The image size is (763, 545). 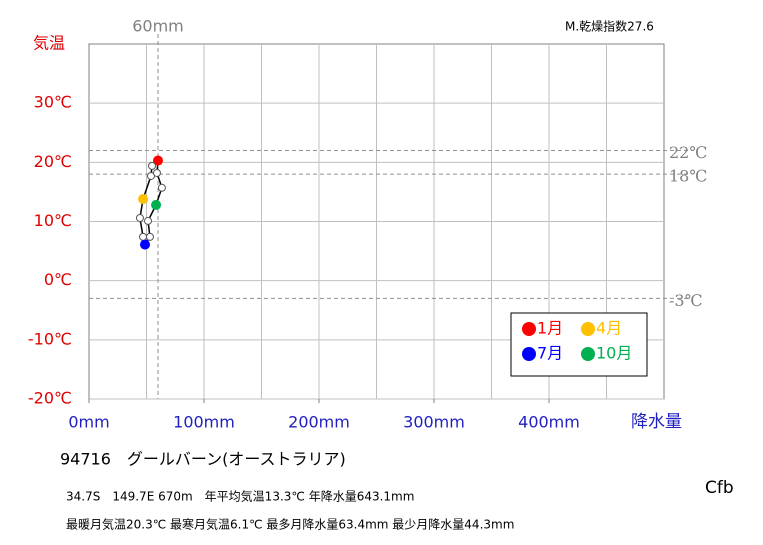 I want to click on x-tick-label: 300mm, so click(x=434, y=422).